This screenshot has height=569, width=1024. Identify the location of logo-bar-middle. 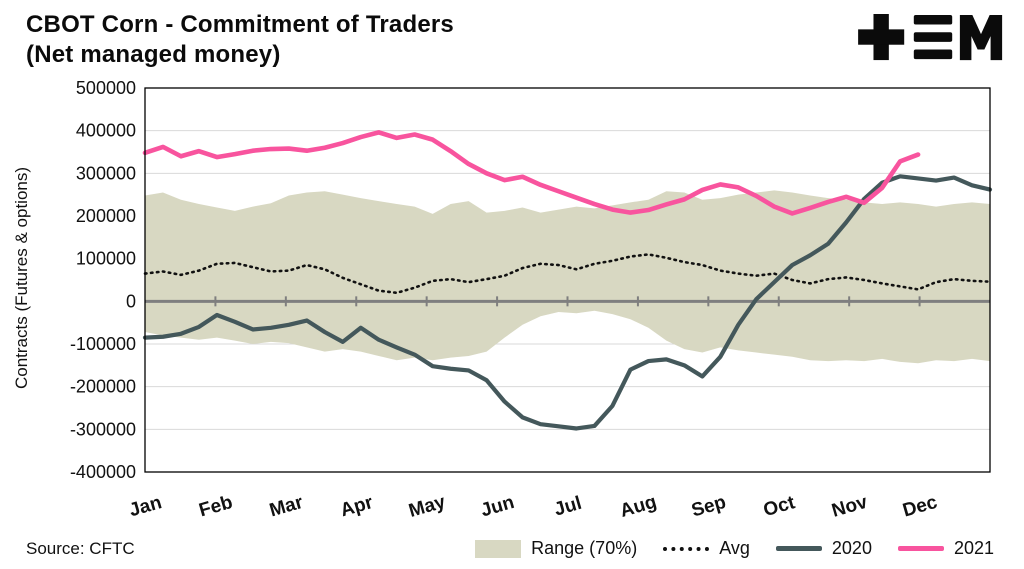
(933, 37).